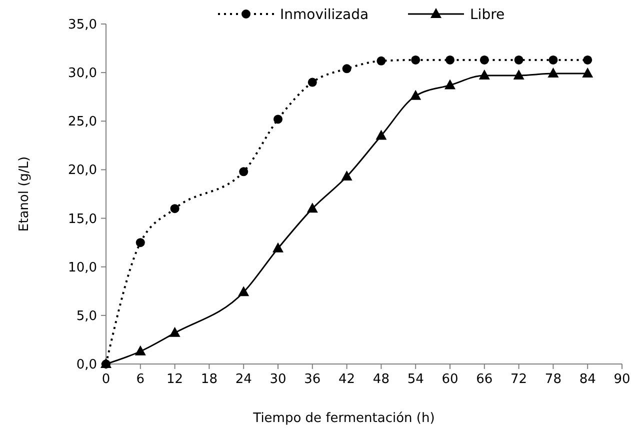 The image size is (631, 434). Describe the element at coordinates (140, 379) in the screenshot. I see `x-tick-label: 6` at that location.